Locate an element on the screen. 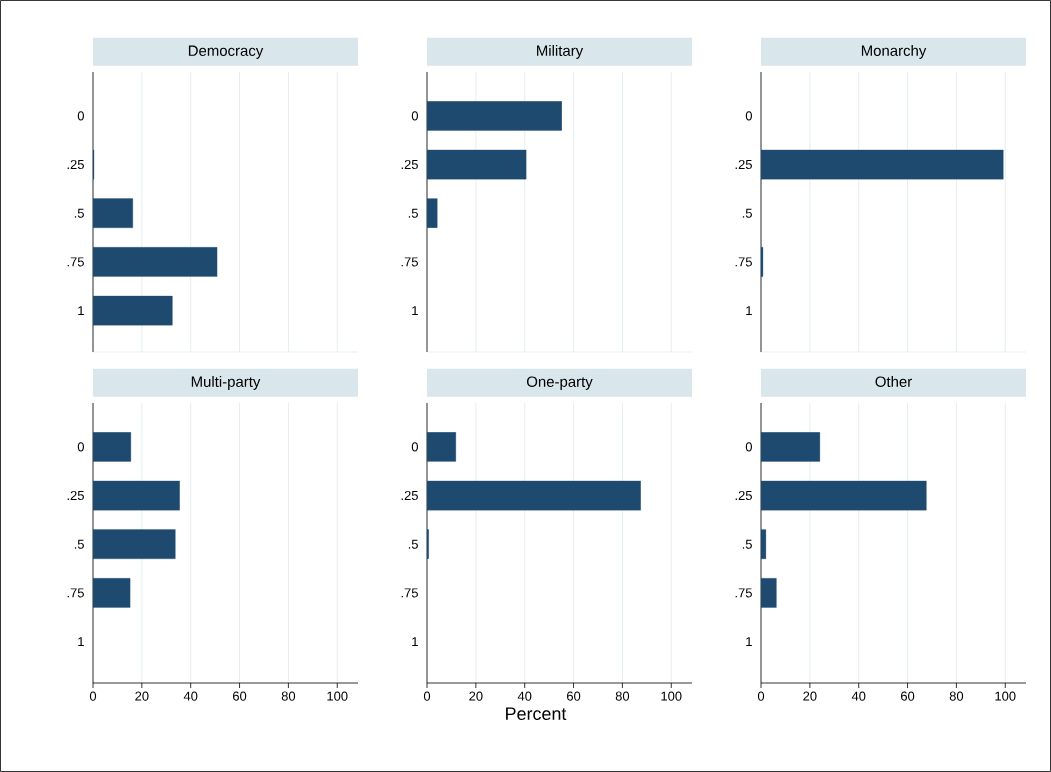 Image resolution: width=1051 pixels, height=772 pixels. chart-title: Other is located at coordinates (893, 381).